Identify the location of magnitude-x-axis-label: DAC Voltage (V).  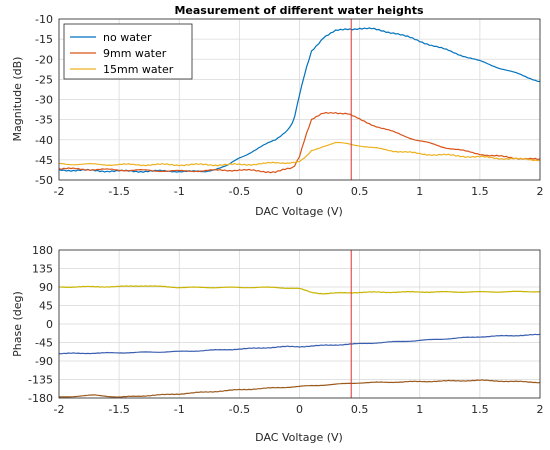
(299, 211).